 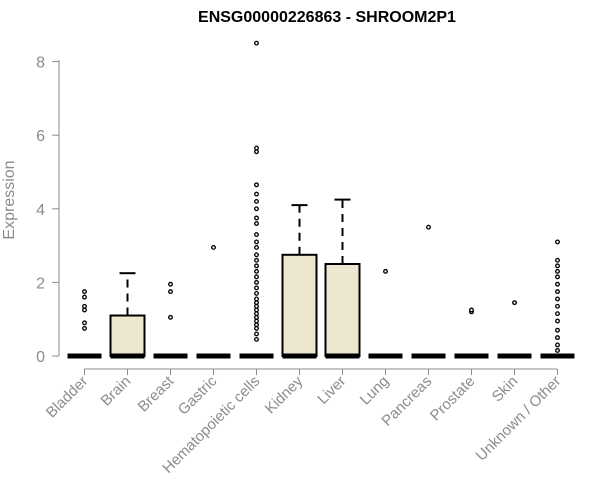 I want to click on y-tick-label: 8, so click(x=40, y=63).